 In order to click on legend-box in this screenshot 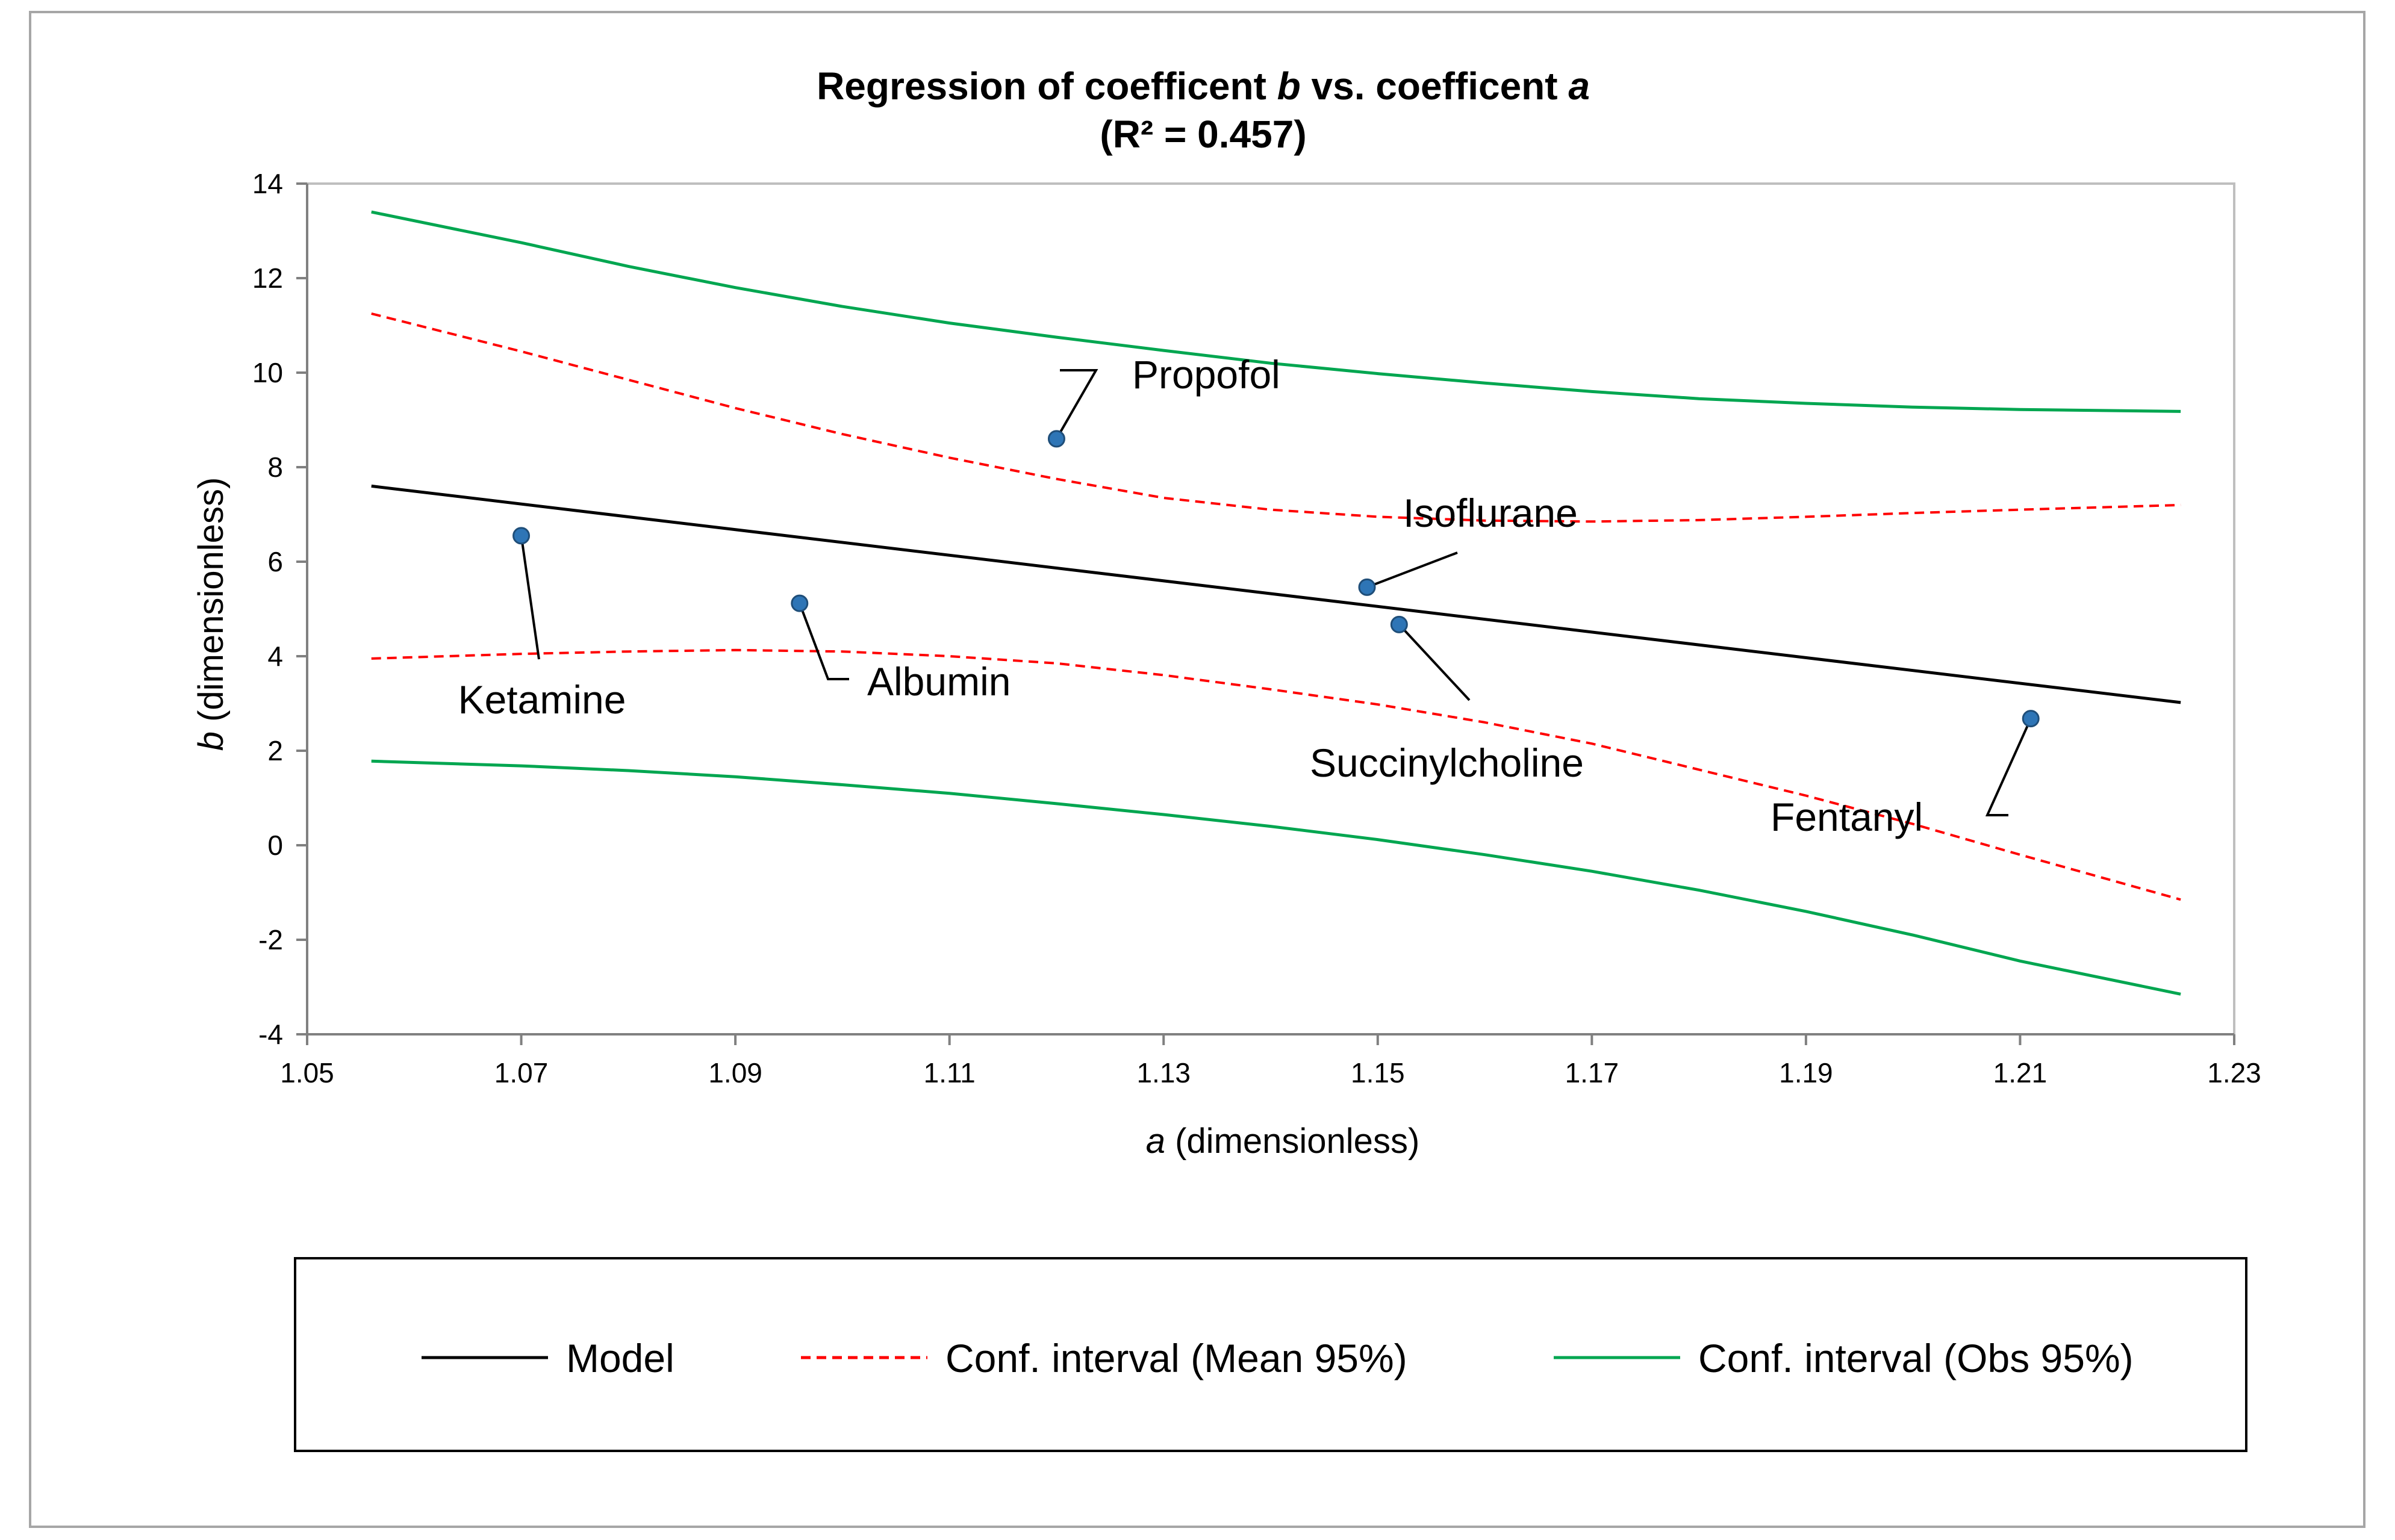, I will do `click(1270, 1354)`.